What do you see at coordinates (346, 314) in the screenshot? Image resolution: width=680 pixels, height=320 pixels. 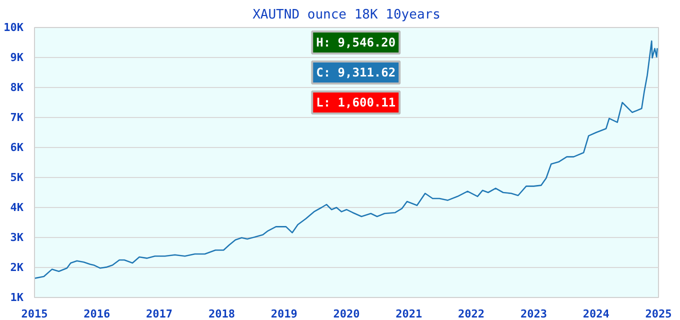 I see `x-tick-label: 2020` at bounding box center [346, 314].